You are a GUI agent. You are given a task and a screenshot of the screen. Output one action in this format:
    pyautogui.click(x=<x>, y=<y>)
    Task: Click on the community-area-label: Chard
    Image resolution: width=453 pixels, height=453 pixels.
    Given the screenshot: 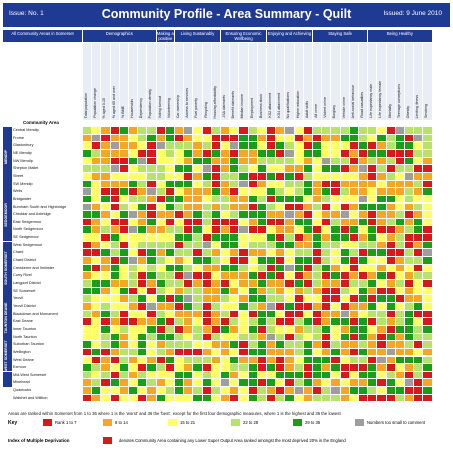 What is the action you would take?
    pyautogui.click(x=18, y=252)
    